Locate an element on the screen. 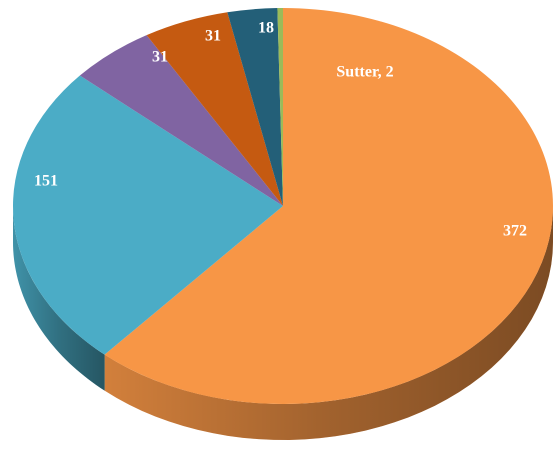 The height and width of the screenshot is (451, 555). data-label: 372 is located at coordinates (515, 231).